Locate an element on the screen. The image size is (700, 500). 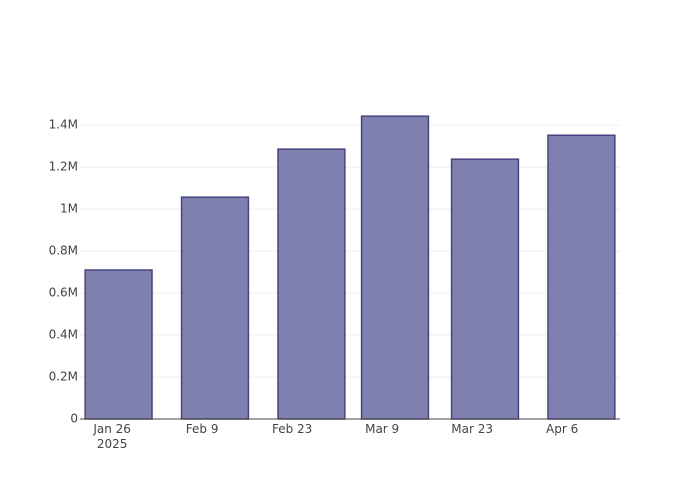
y-tick-label: 0.8M is located at coordinates (63, 251).